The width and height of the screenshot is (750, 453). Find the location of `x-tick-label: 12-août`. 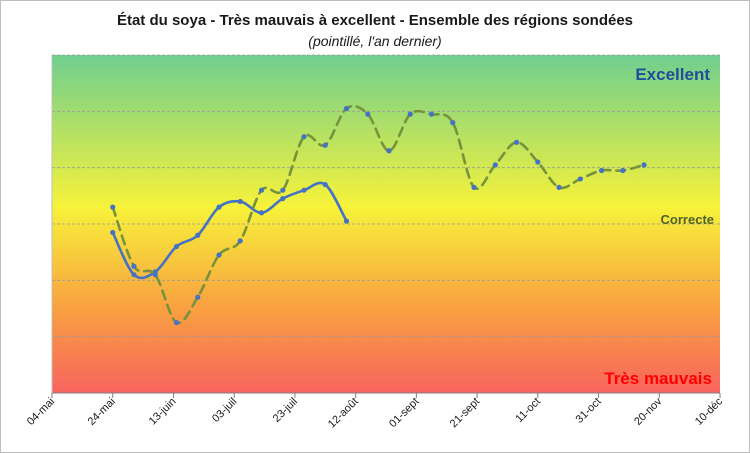

x-tick-label: 12-août is located at coordinates (343, 413).